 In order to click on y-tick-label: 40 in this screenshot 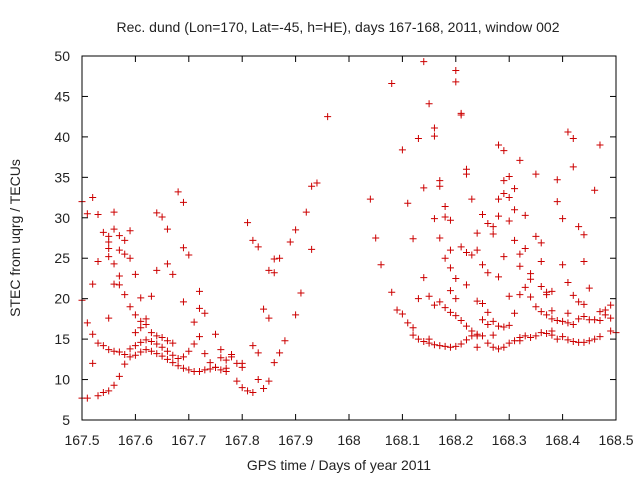, I will do `click(62, 137)`.